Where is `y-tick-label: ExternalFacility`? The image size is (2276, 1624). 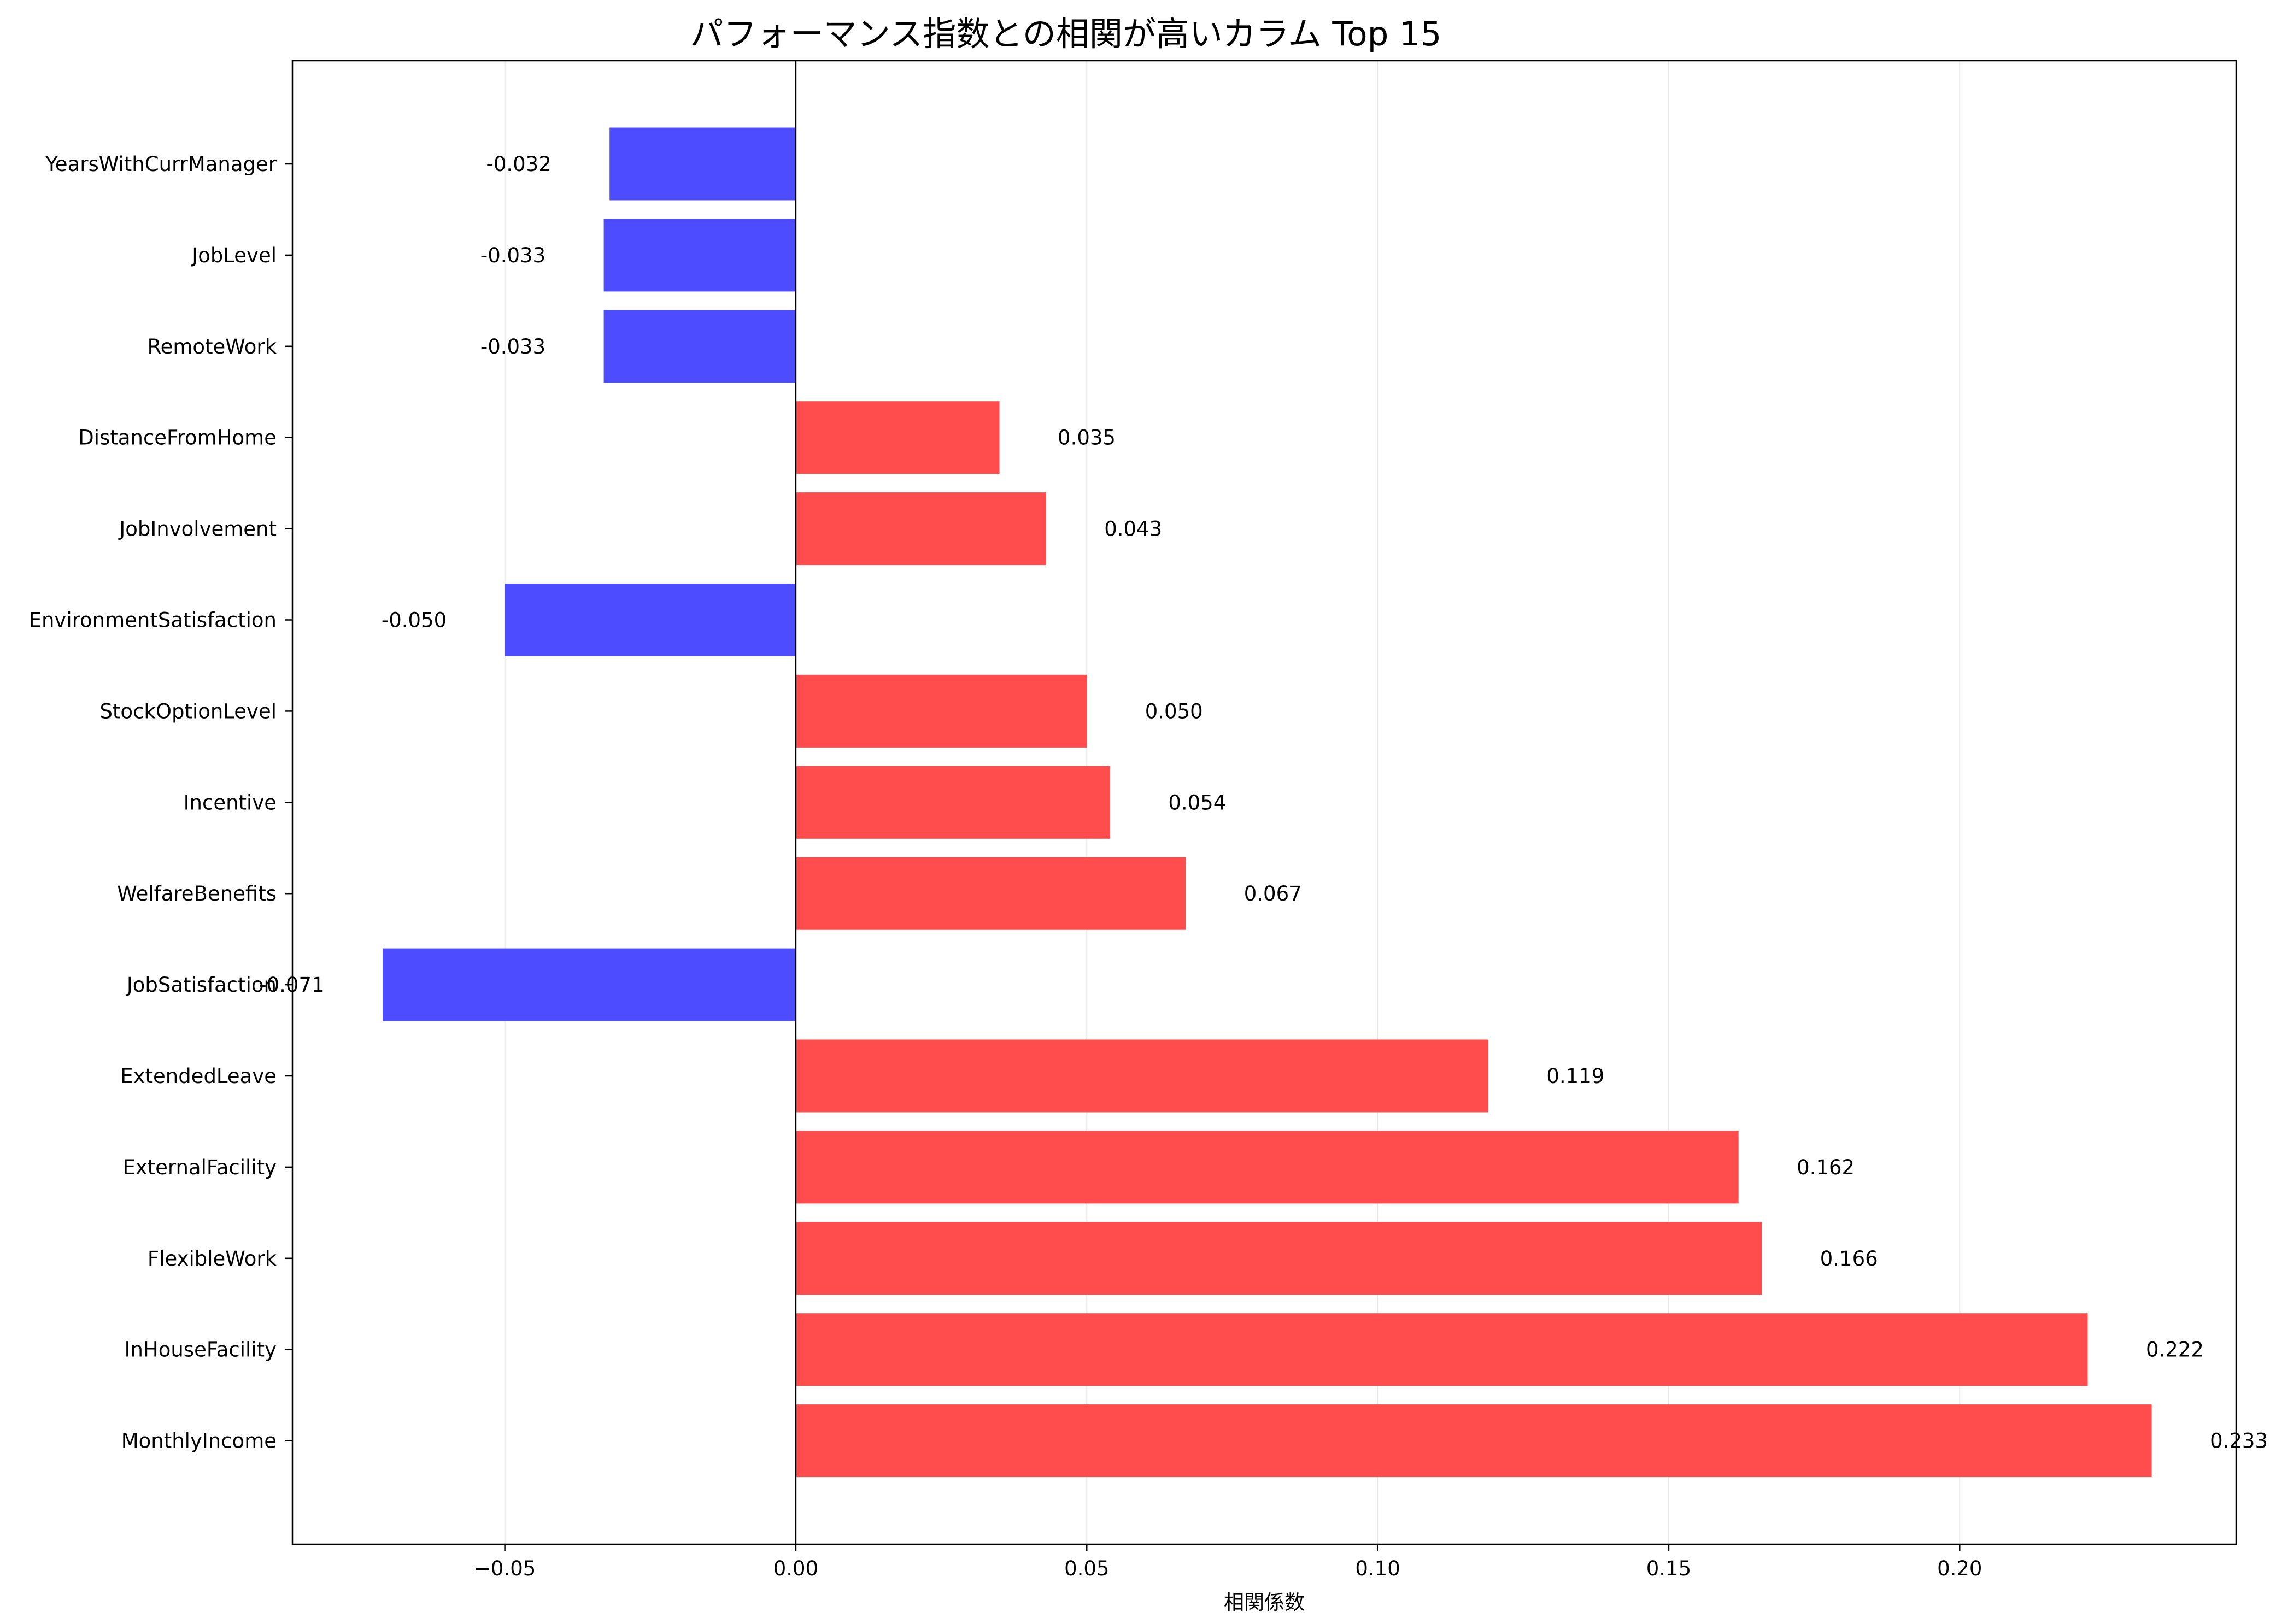 y-tick-label: ExternalFacility is located at coordinates (199, 1167).